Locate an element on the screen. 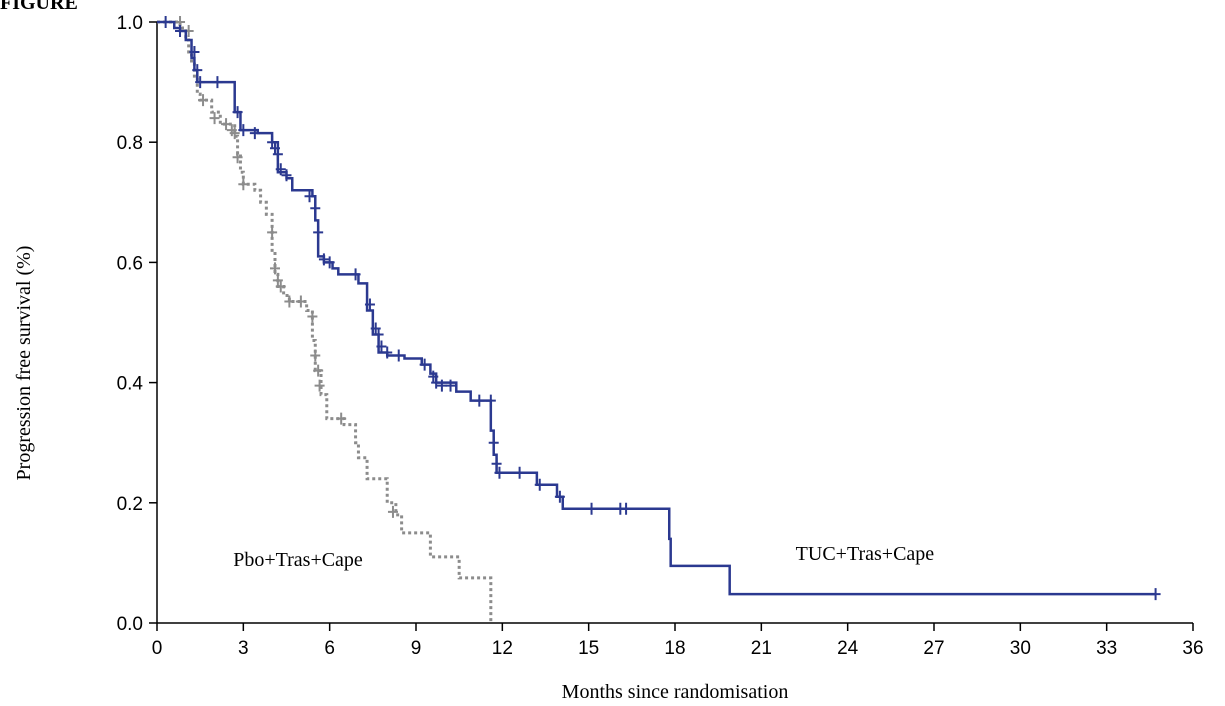 This screenshot has width=1225, height=706. x-tick-label: 9 is located at coordinates (416, 648).